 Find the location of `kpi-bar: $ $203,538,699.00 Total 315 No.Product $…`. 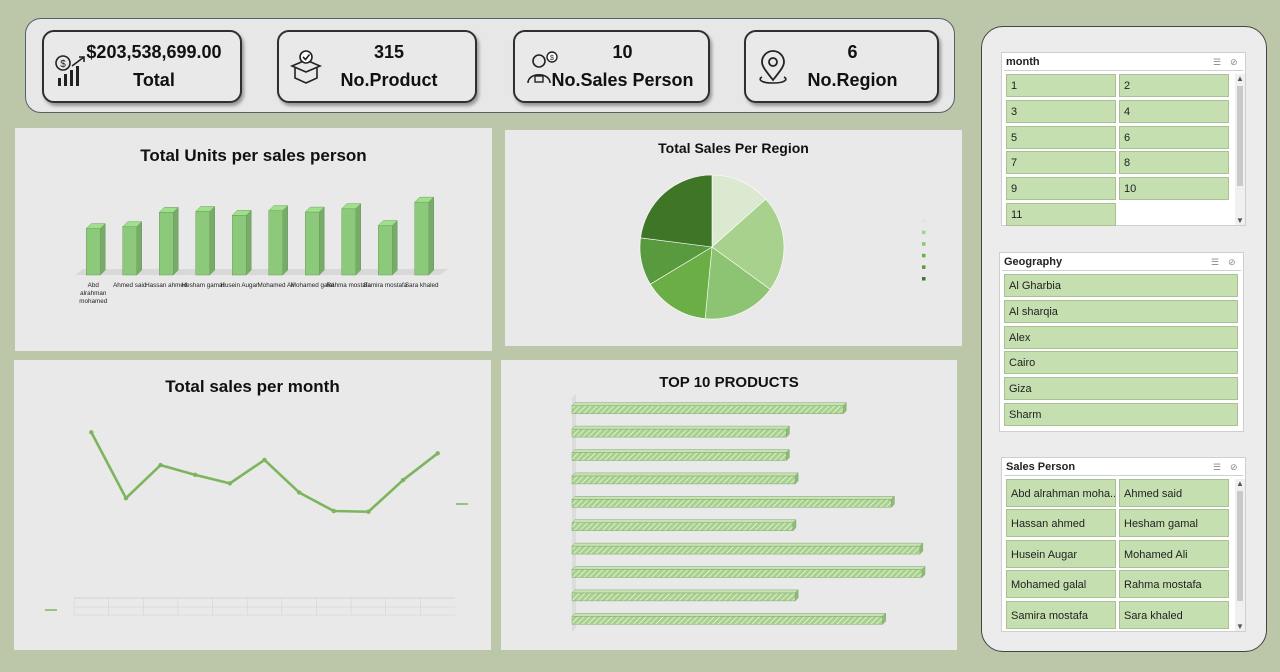

kpi-bar: $ $203,538,699.00 Total 315 No.Product $… is located at coordinates (490, 65).